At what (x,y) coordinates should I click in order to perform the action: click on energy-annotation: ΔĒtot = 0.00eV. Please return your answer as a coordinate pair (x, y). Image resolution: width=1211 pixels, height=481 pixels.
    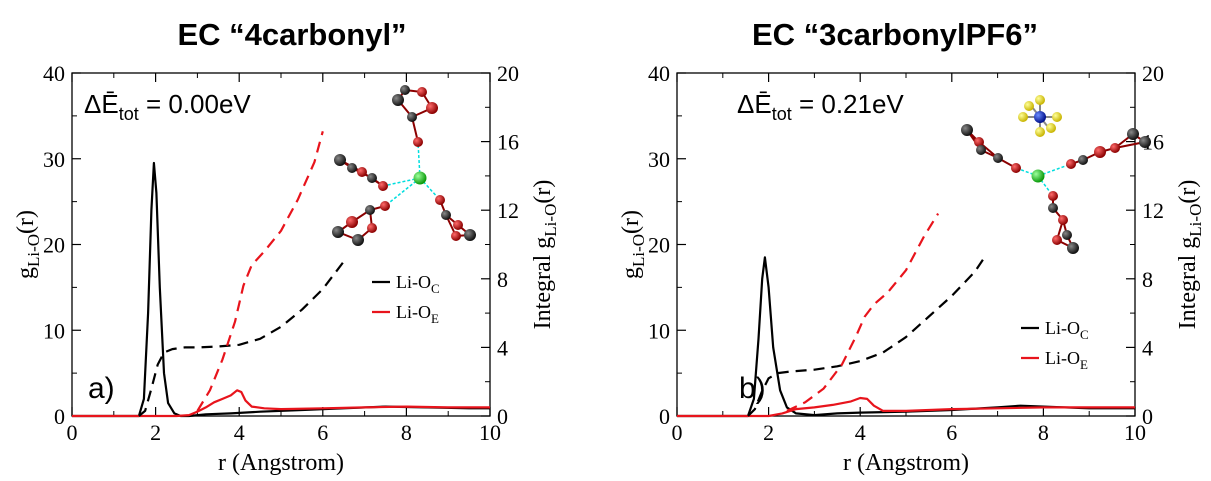
    Looking at the image, I should click on (167, 106).